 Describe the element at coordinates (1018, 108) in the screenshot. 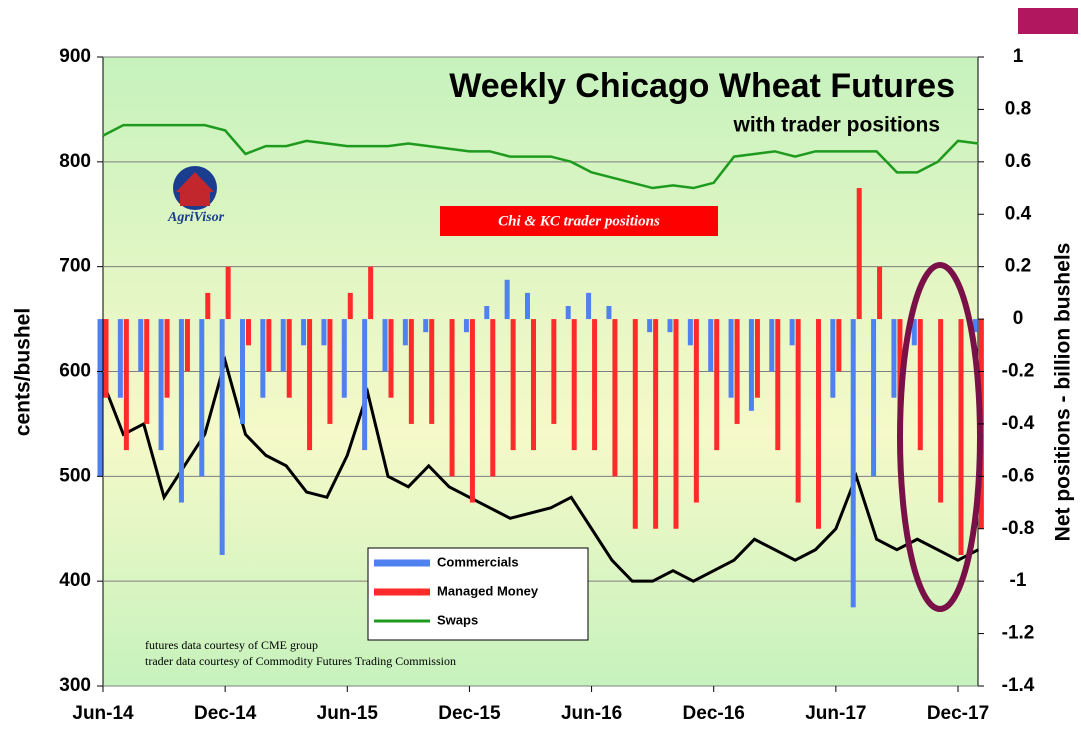

I see `y2-tick-label: 0.8` at that location.